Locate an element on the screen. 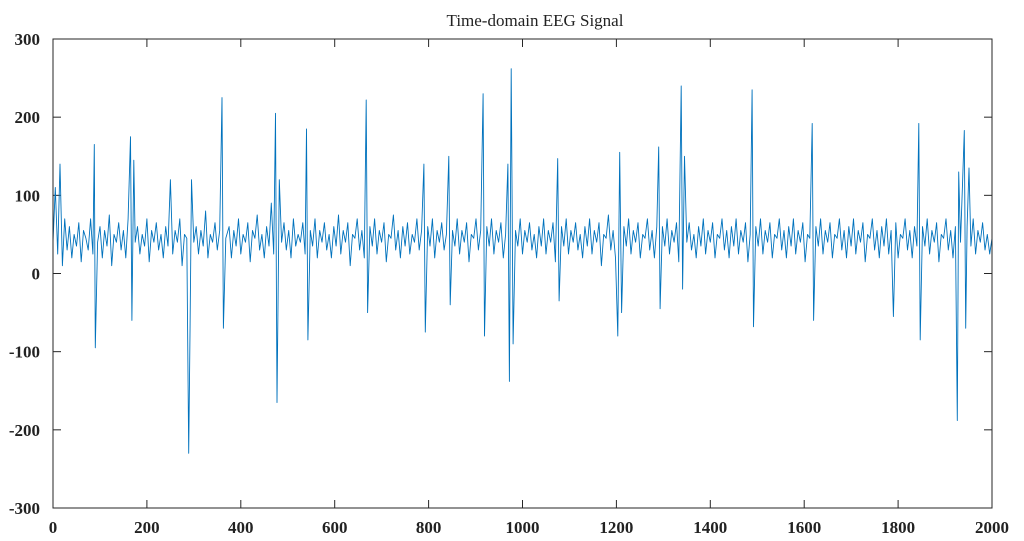  x-tick-label: 600 is located at coordinates (335, 527).